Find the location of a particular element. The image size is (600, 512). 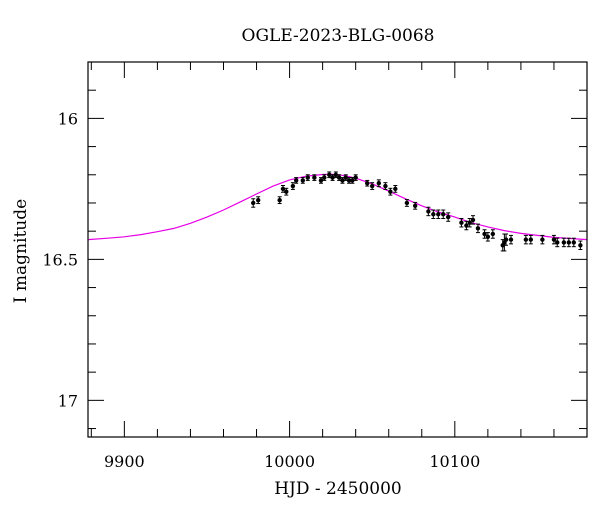

x-tick-label: 9900 is located at coordinates (124, 461).